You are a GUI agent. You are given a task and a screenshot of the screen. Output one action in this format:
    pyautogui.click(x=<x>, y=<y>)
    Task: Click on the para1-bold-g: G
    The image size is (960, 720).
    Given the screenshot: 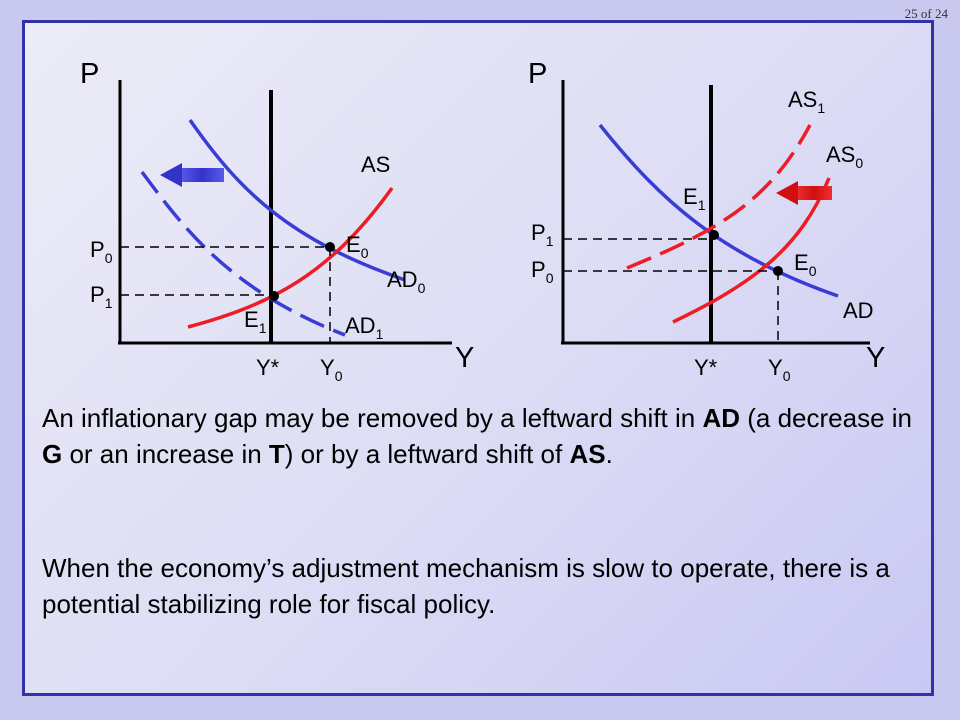 What is the action you would take?
    pyautogui.click(x=52, y=454)
    